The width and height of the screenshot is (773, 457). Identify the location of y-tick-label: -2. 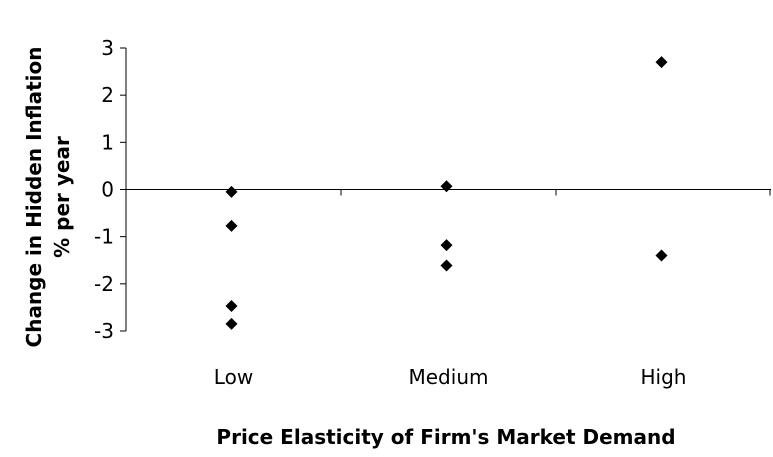
(104, 284).